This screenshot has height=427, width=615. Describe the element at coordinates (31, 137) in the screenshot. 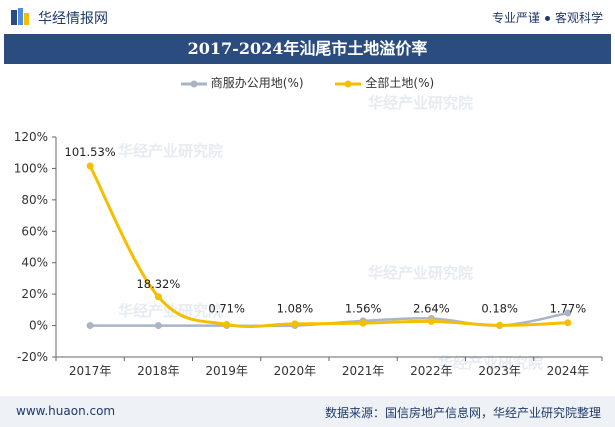

I see `y-tick-label: 120%` at that location.